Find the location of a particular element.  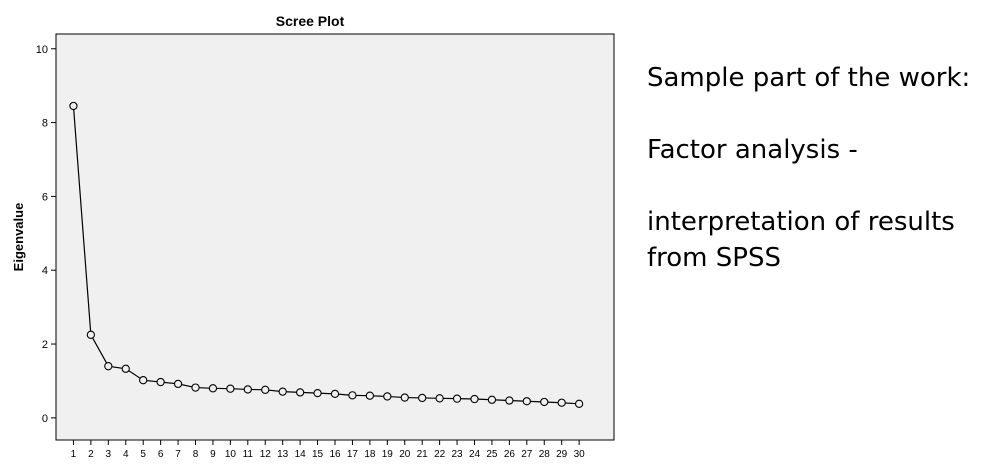

x-tick-label: 4 is located at coordinates (126, 454).